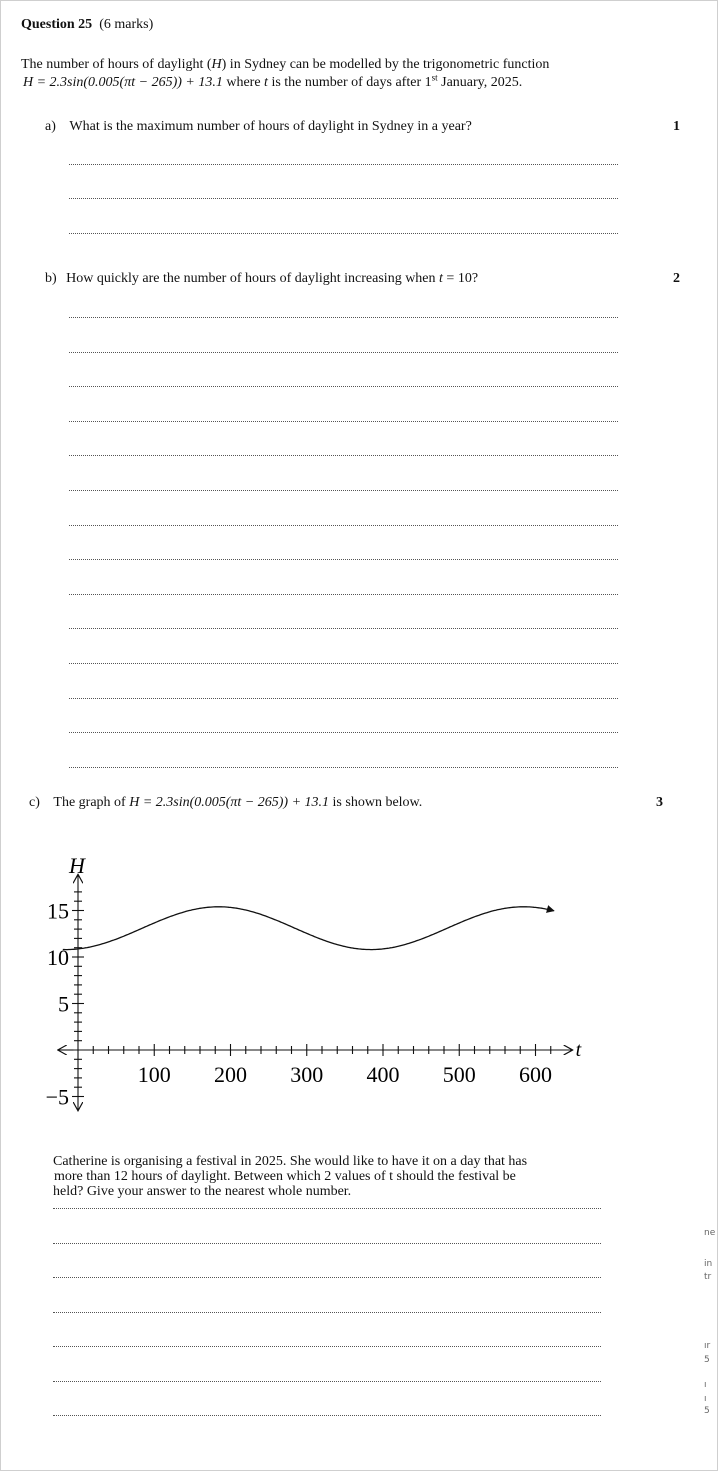 This screenshot has height=1471, width=718. Describe the element at coordinates (579, 1050) in the screenshot. I see `x-axis-label: t` at that location.